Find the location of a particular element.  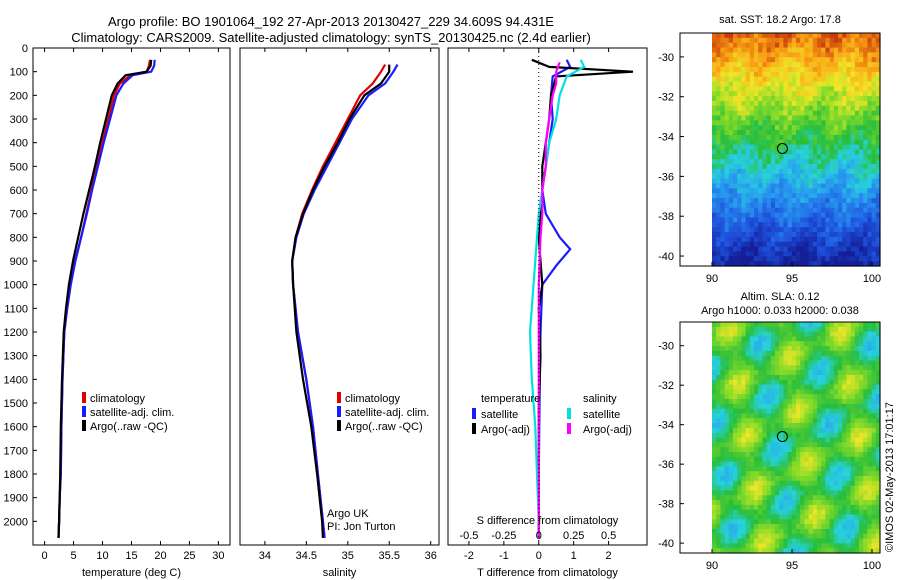

imos-timestamp: ©IMOS 02-May-2013 17:01:17 is located at coordinates (890, 477).